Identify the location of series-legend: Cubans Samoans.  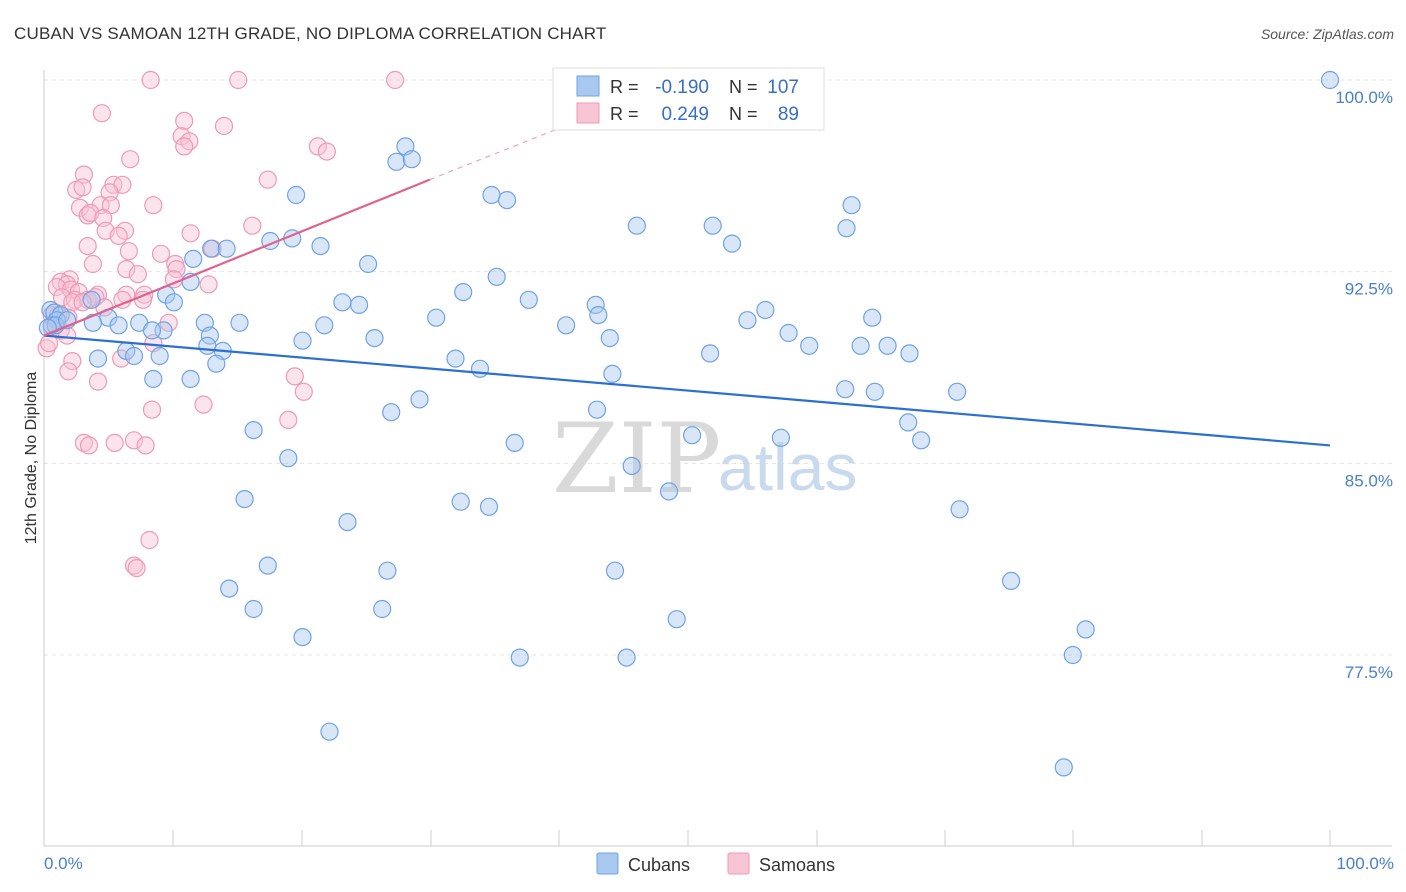
(715, 863).